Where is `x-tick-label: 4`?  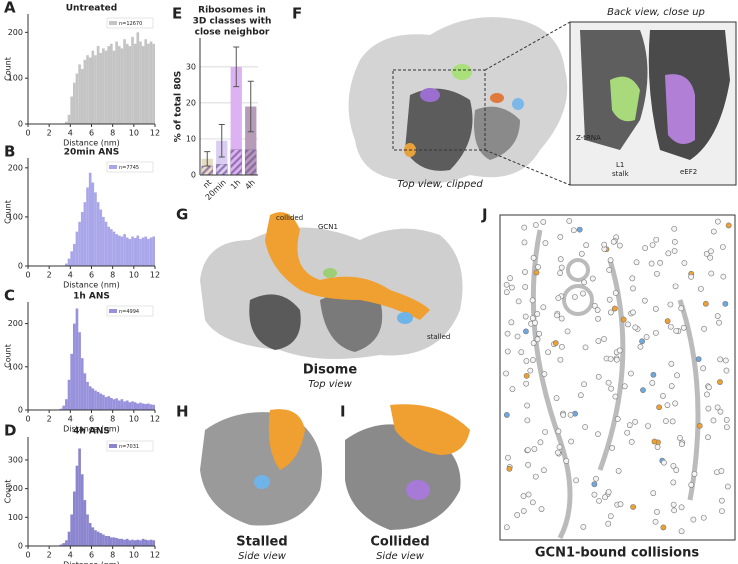 x-tick-label: 4 is located at coordinates (70, 419).